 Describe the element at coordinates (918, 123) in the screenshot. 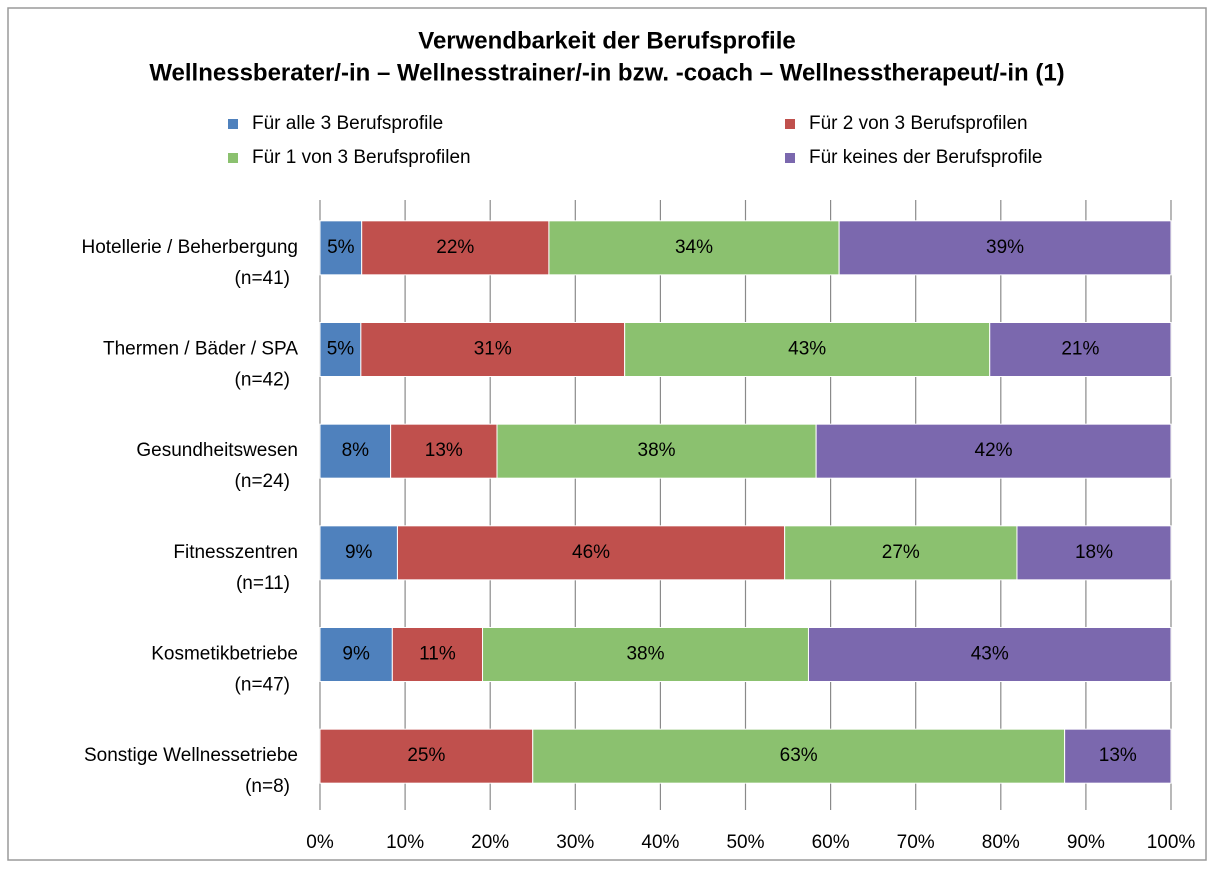

I see `legend-label: Für 2 von 3 Berufsprofilen` at that location.